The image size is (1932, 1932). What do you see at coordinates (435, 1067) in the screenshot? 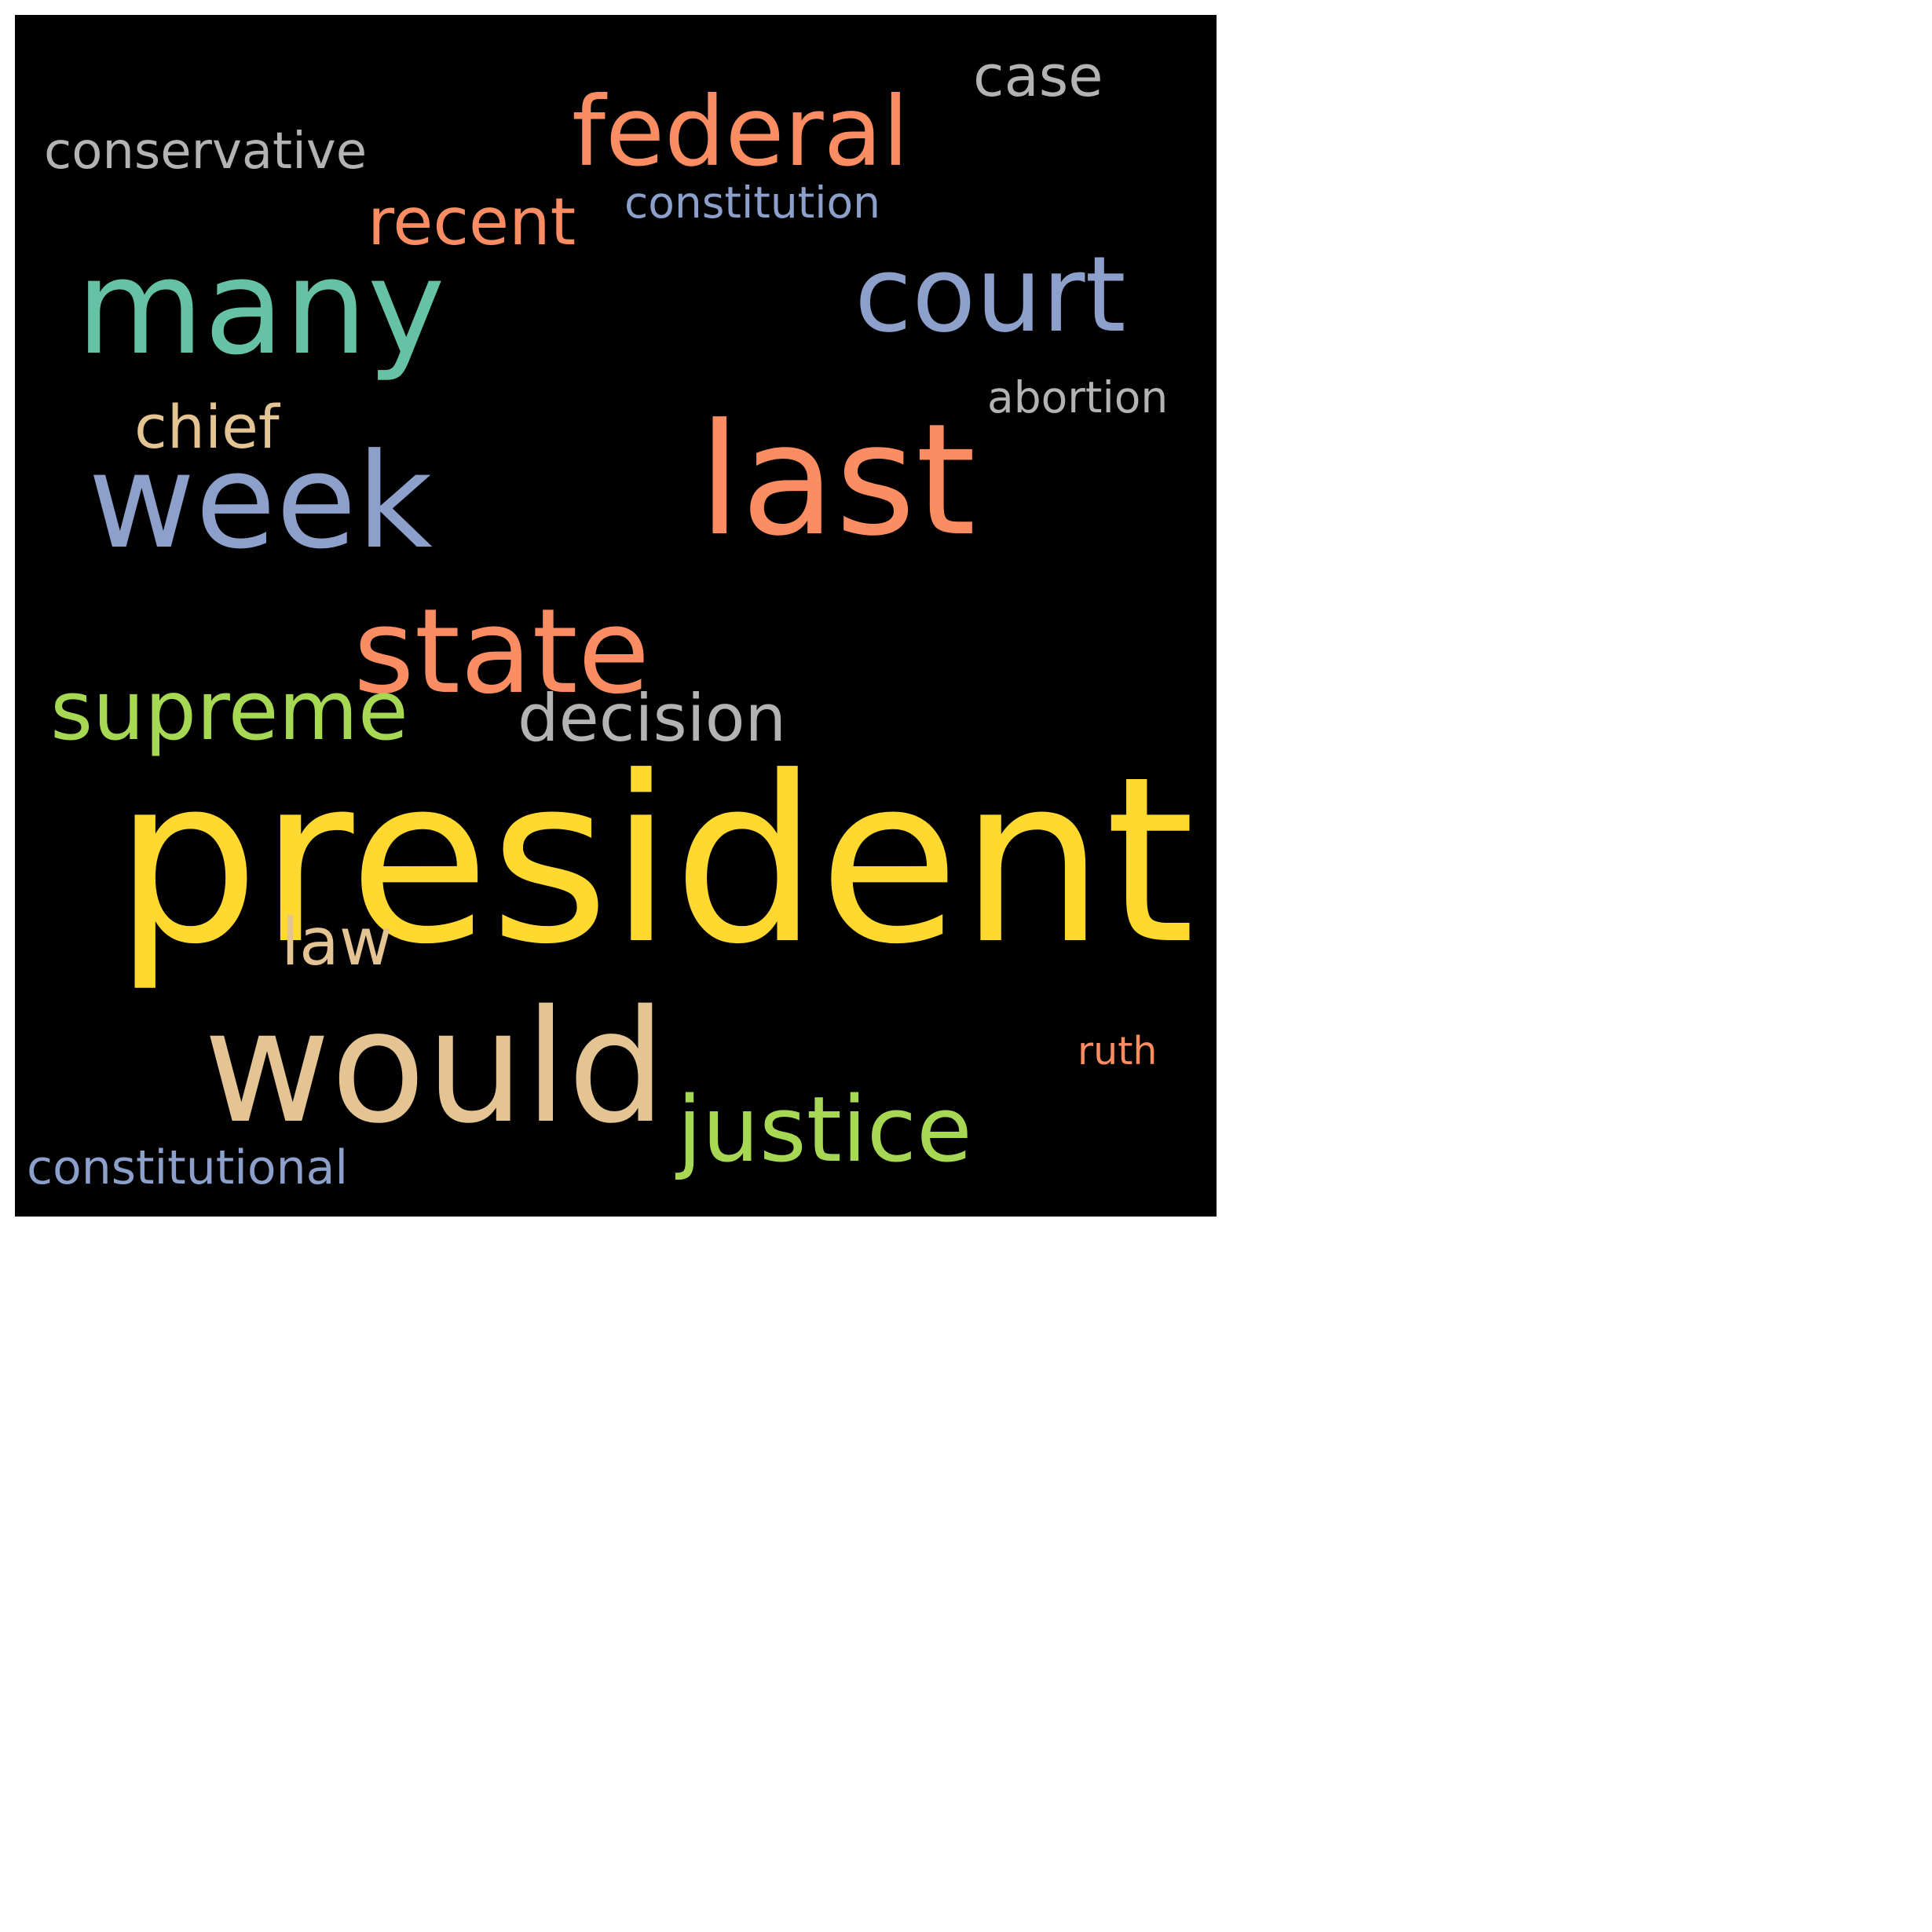
I see `word-would: would` at bounding box center [435, 1067].